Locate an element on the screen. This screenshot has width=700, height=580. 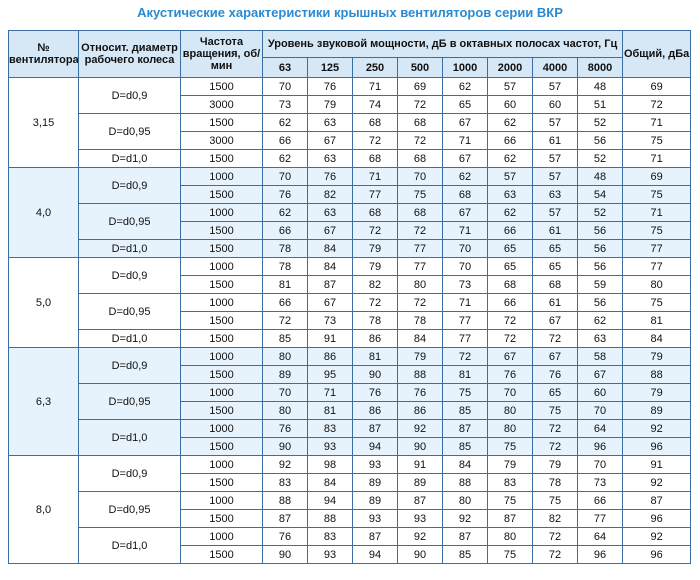
level: 80 is located at coordinates (510, 428).